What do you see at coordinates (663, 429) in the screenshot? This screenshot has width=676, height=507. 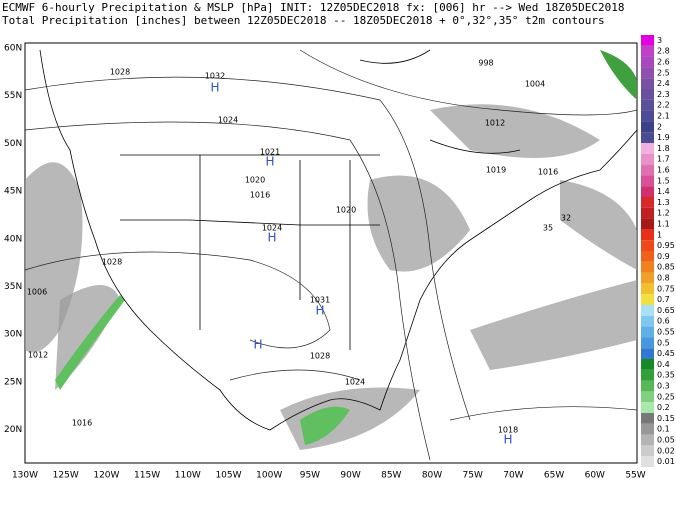 I see `colorbar-label: 0.1` at bounding box center [663, 429].